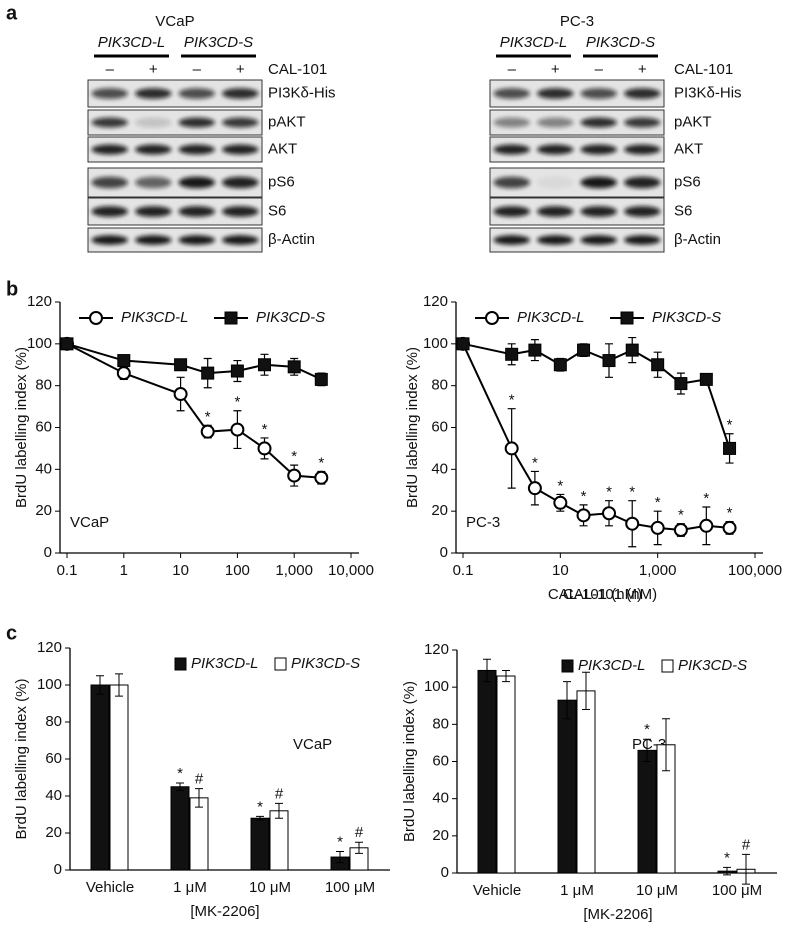  Describe the element at coordinates (463, 570) in the screenshot. I see `x-tick-label: 0.1` at that location.